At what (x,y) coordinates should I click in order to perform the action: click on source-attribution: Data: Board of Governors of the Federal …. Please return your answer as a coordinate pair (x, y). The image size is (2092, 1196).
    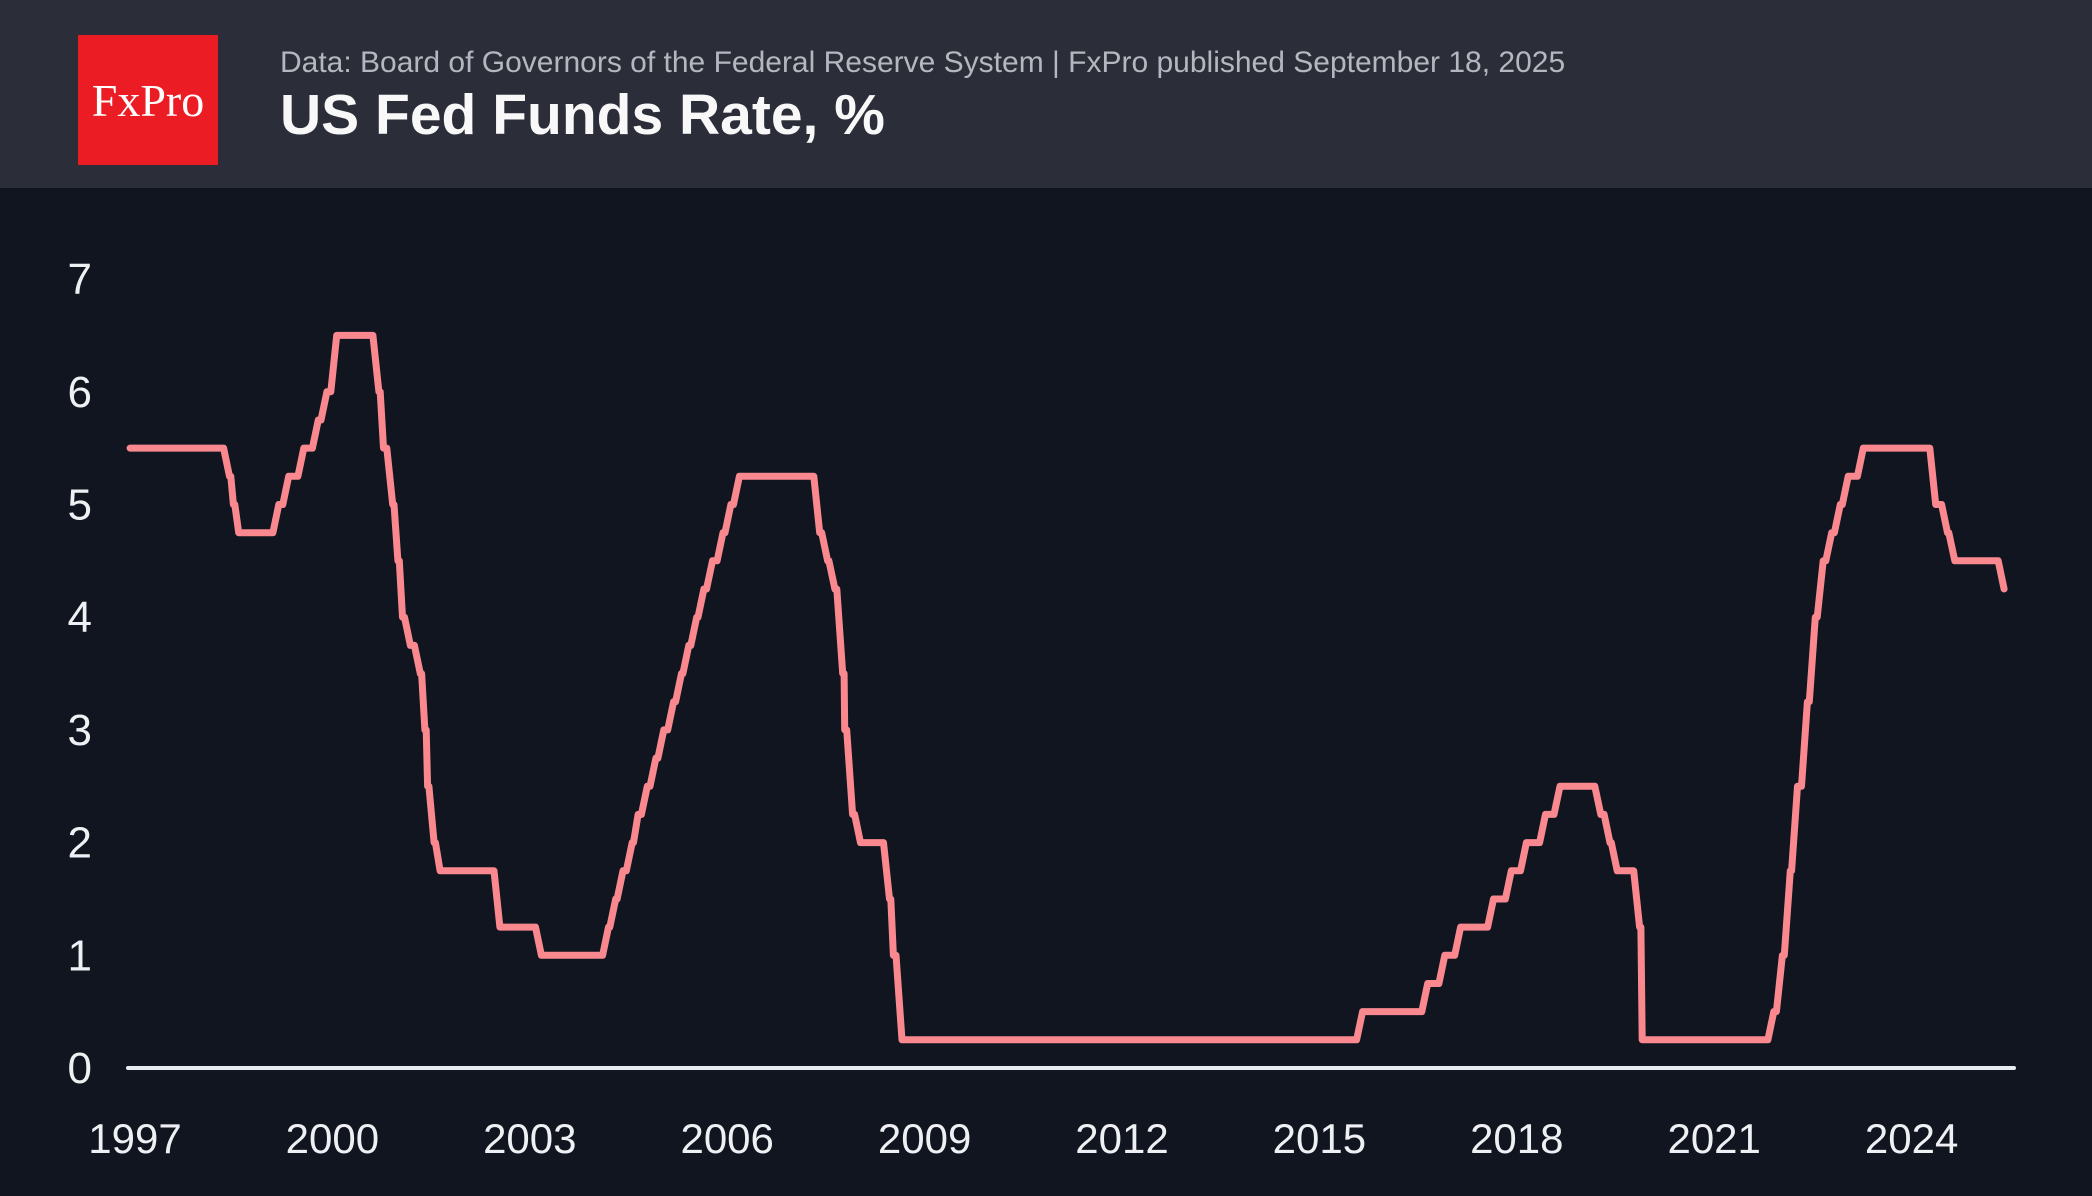
    Looking at the image, I should click on (923, 62).